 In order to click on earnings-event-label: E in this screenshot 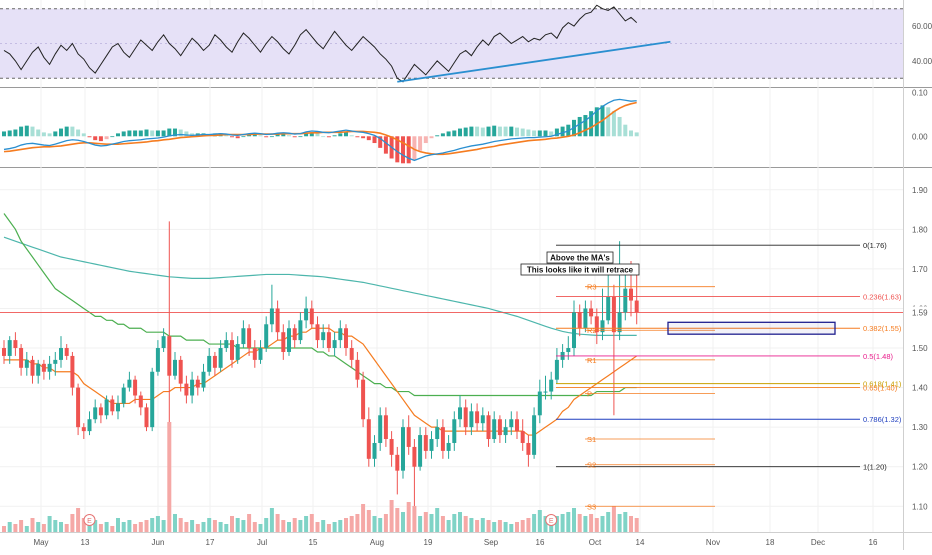, I will do `click(551, 521)`.